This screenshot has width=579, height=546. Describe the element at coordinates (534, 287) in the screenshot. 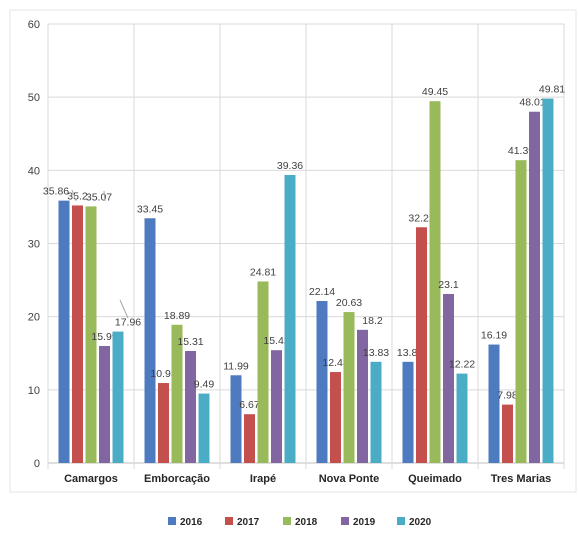

I see `bar-2019-tres-marias` at that location.